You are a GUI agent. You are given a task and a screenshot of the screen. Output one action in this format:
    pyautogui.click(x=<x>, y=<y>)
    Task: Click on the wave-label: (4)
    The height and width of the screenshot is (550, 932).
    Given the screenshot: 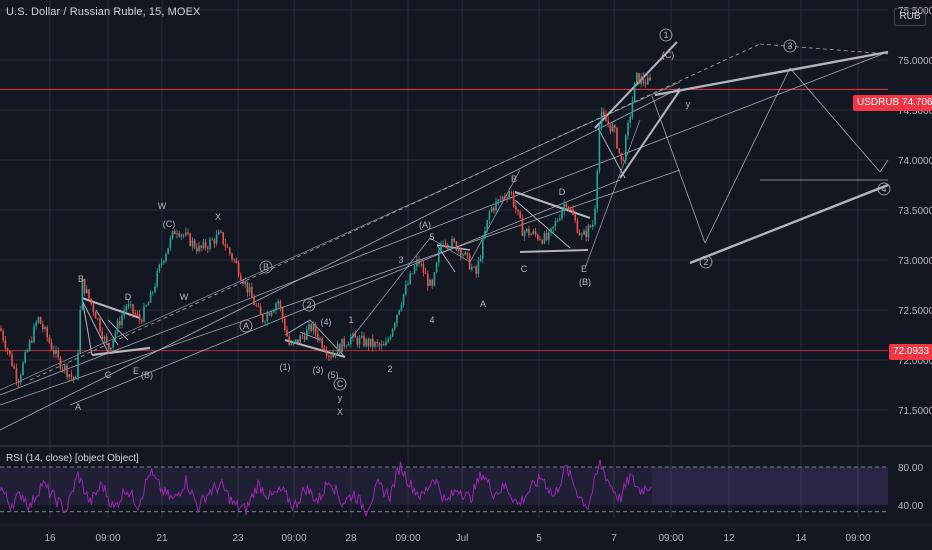 What is the action you would take?
    pyautogui.click(x=326, y=322)
    